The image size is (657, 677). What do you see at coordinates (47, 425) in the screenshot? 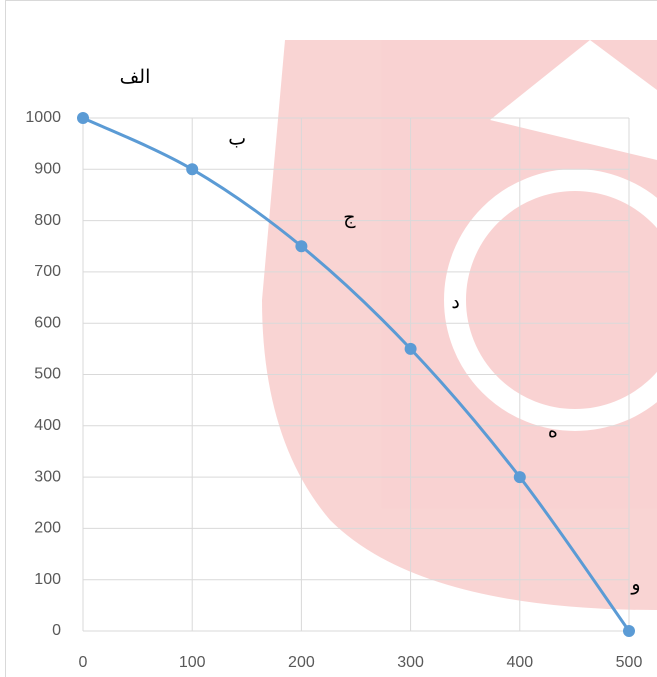
I see `y-tick-label: 400` at bounding box center [47, 425].